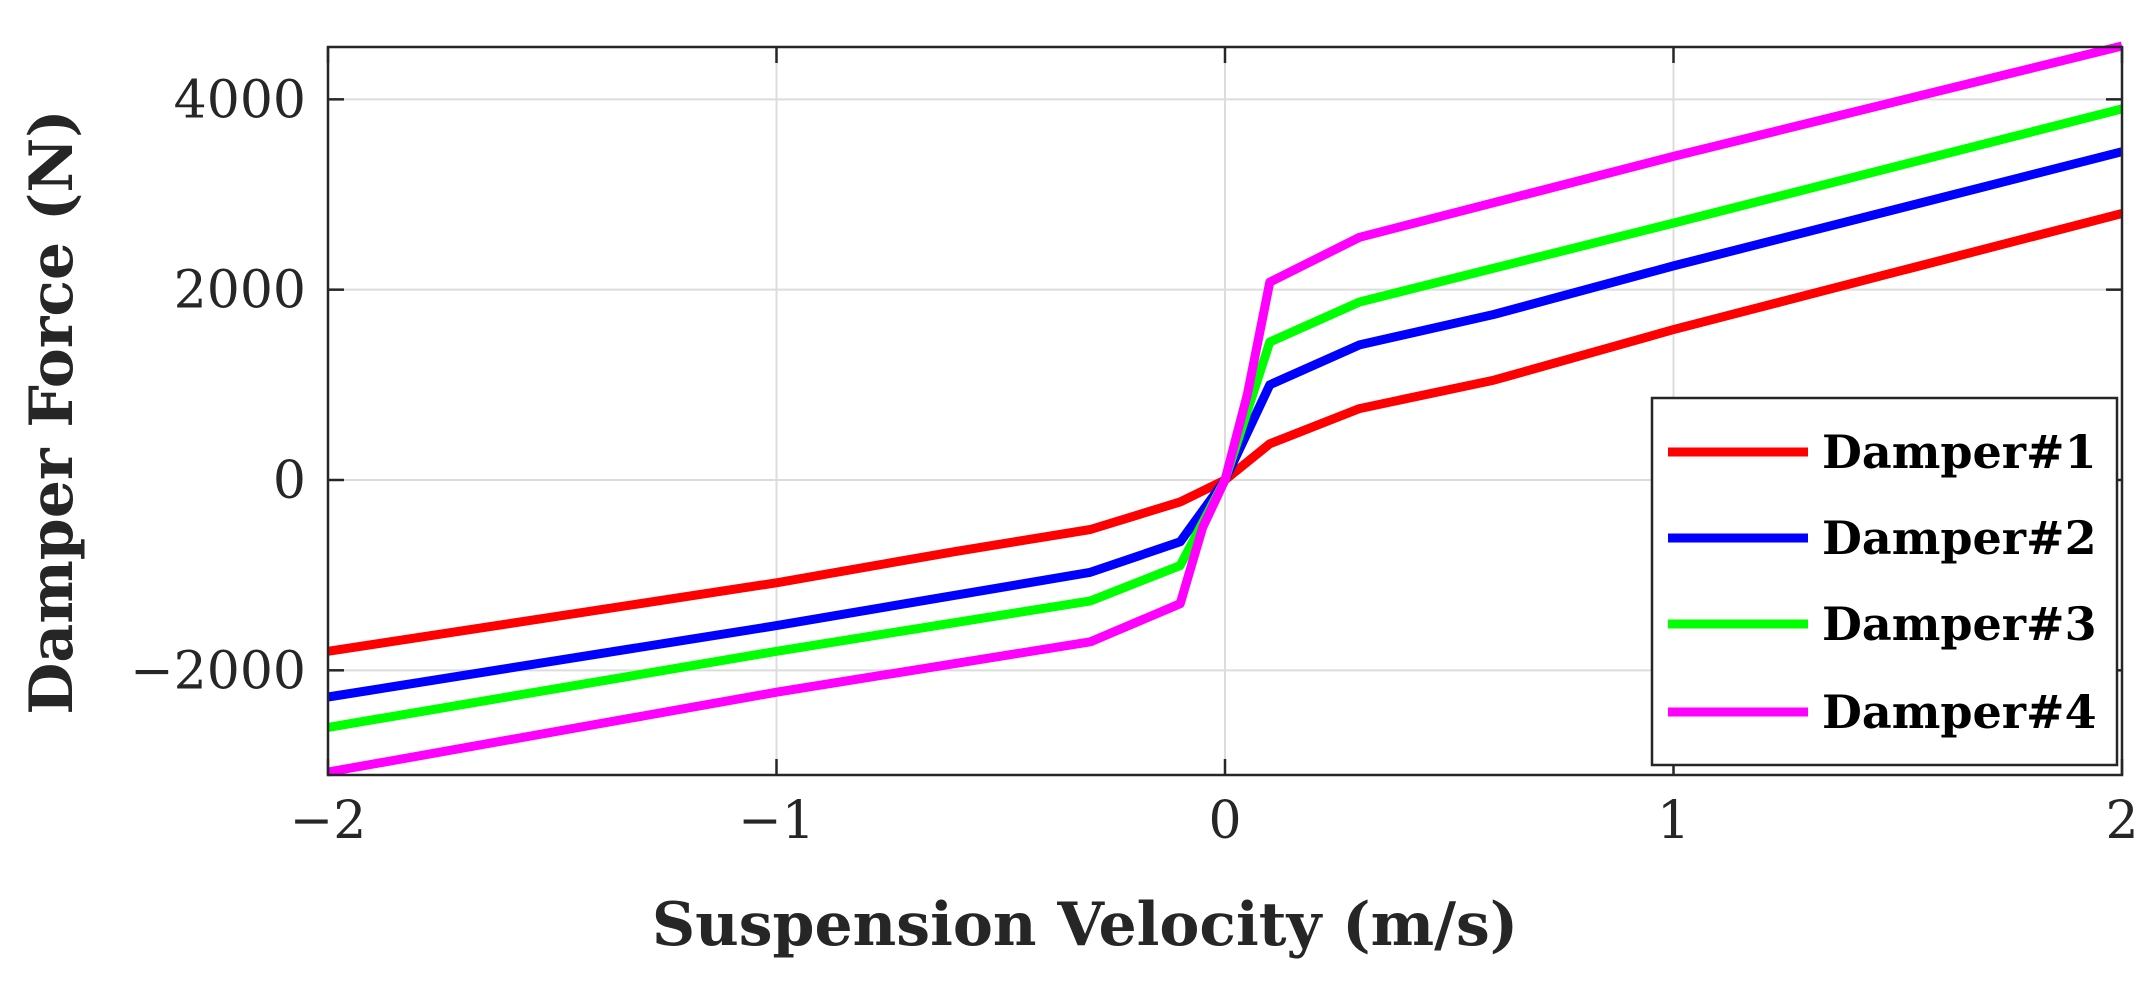 This screenshot has height=984, width=2152. What do you see at coordinates (2121, 821) in the screenshot?
I see `x-tick-label-2: 2` at bounding box center [2121, 821].